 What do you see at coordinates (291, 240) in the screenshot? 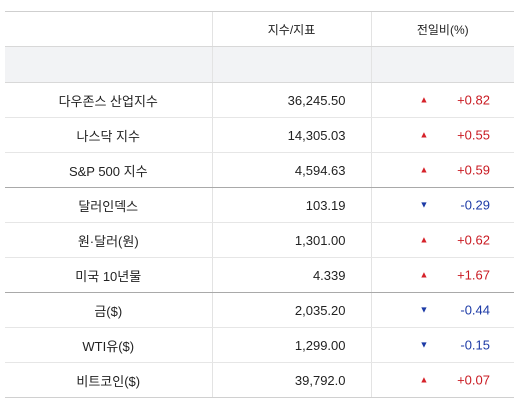
I see `indicator-value: 1,301.00` at bounding box center [291, 240].